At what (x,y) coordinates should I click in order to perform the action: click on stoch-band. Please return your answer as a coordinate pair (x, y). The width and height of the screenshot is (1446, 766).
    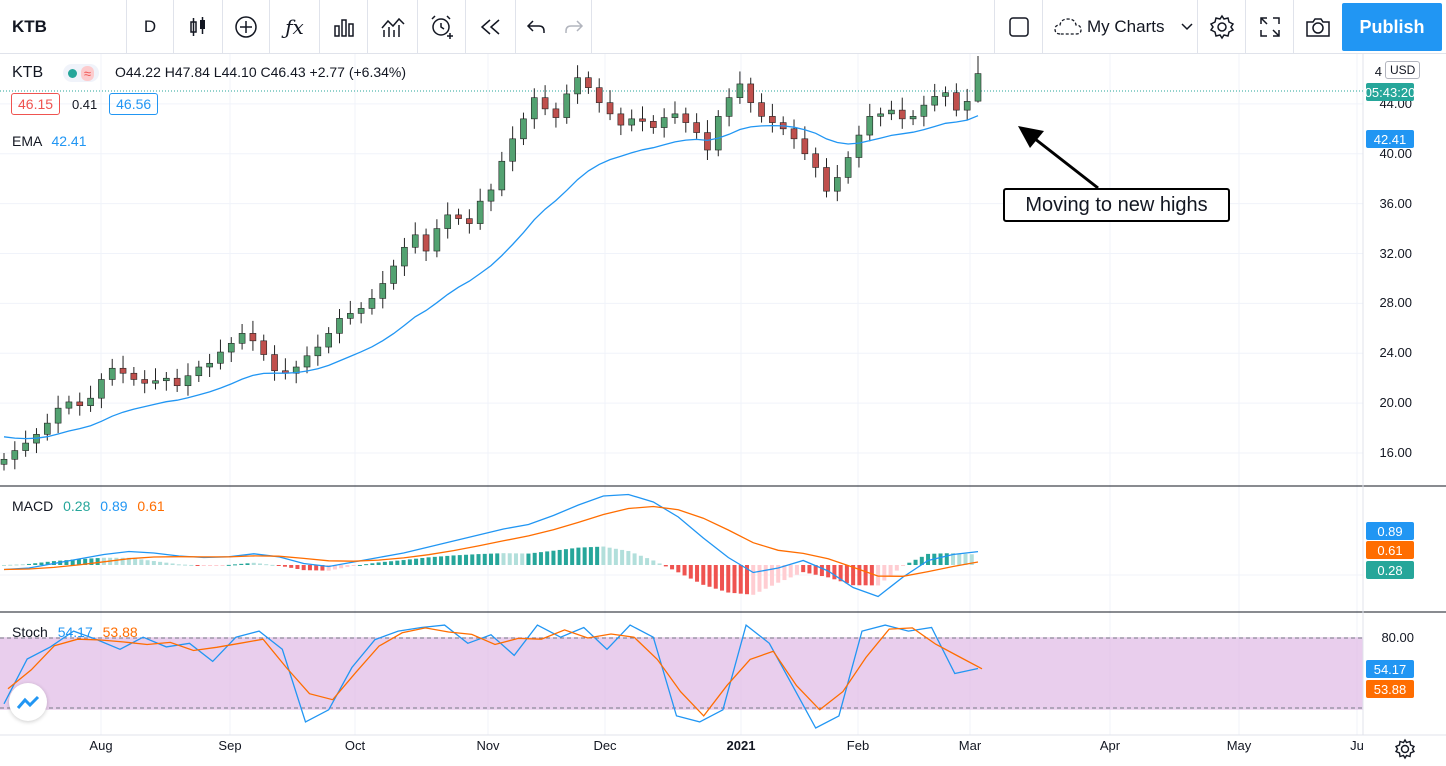
    Looking at the image, I should click on (681, 673).